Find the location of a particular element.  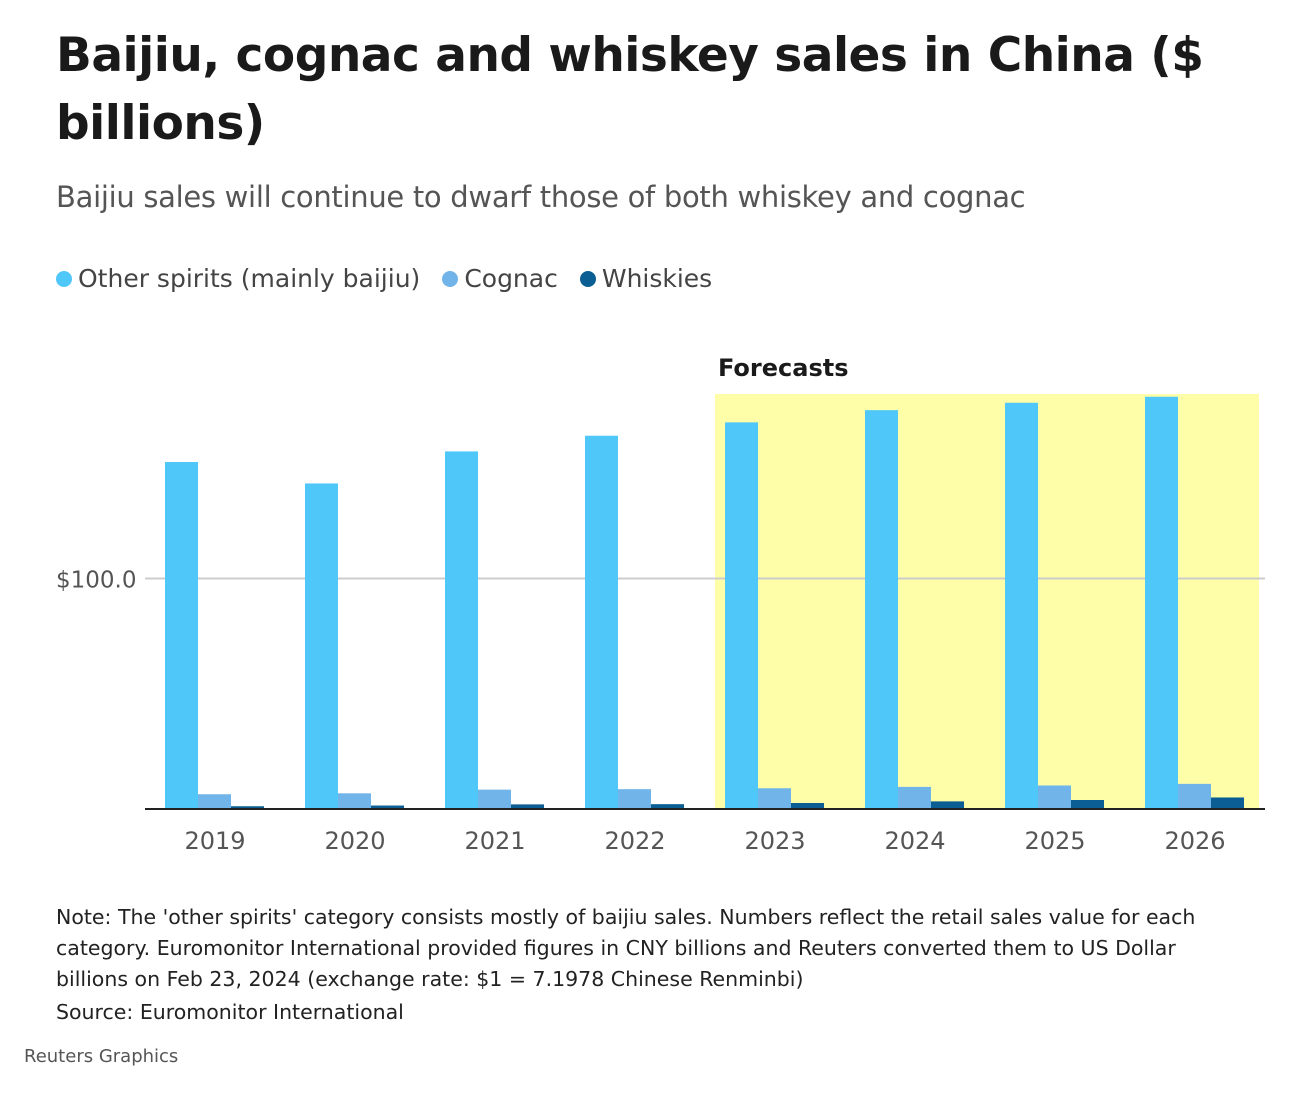

bar-cognac-2019 is located at coordinates (214, 801).